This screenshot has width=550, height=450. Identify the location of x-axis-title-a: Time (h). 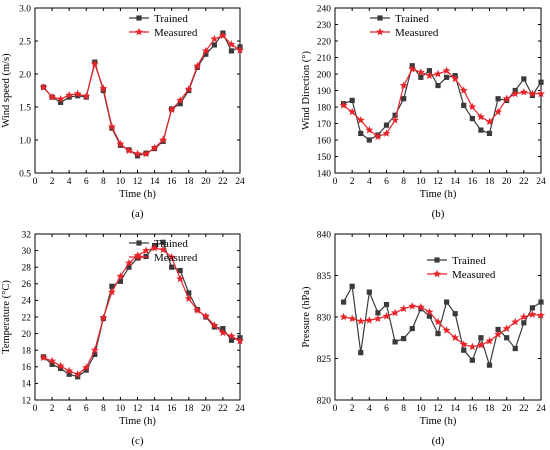
(137, 194).